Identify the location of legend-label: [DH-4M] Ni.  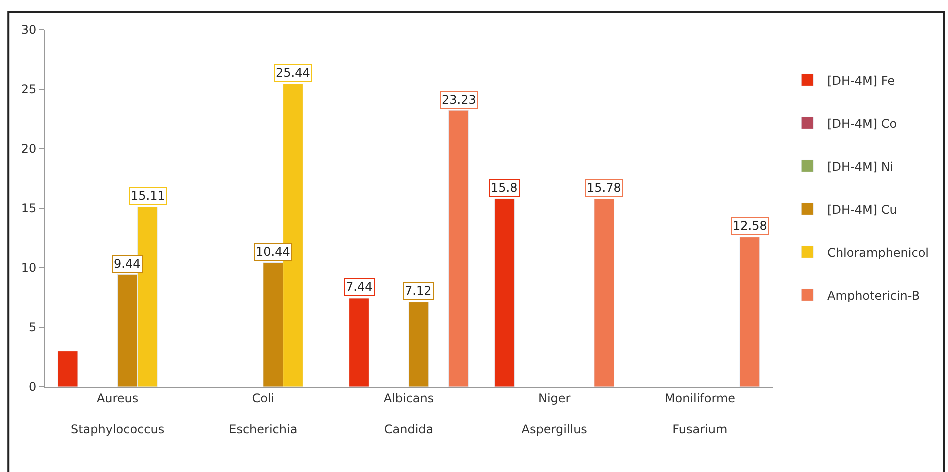
(861, 167).